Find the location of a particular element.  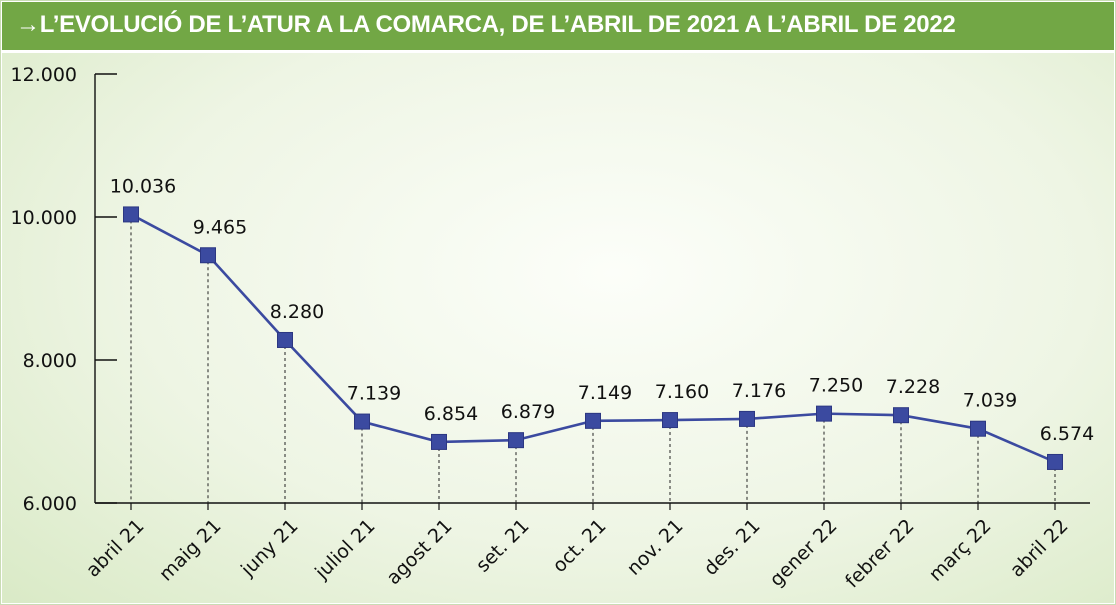

data-label: 7.176 is located at coordinates (759, 391).